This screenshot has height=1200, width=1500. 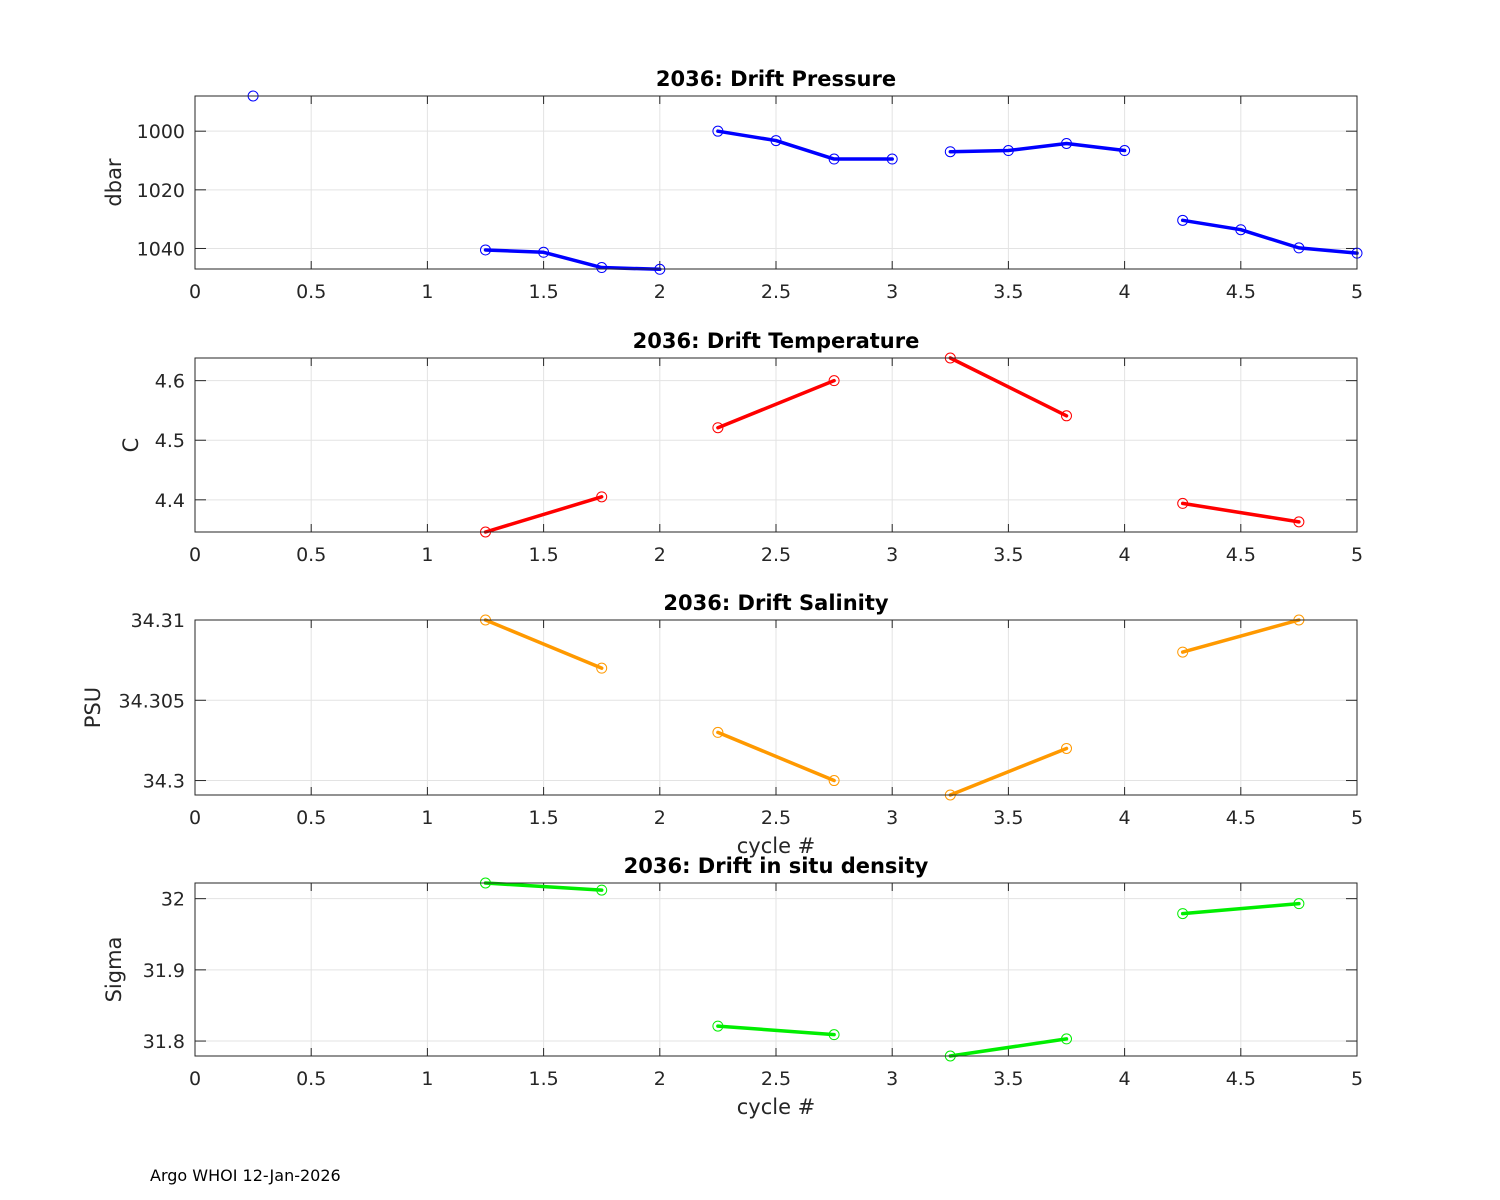 What do you see at coordinates (164, 971) in the screenshot?
I see `y-tick-label: 31.9` at bounding box center [164, 971].